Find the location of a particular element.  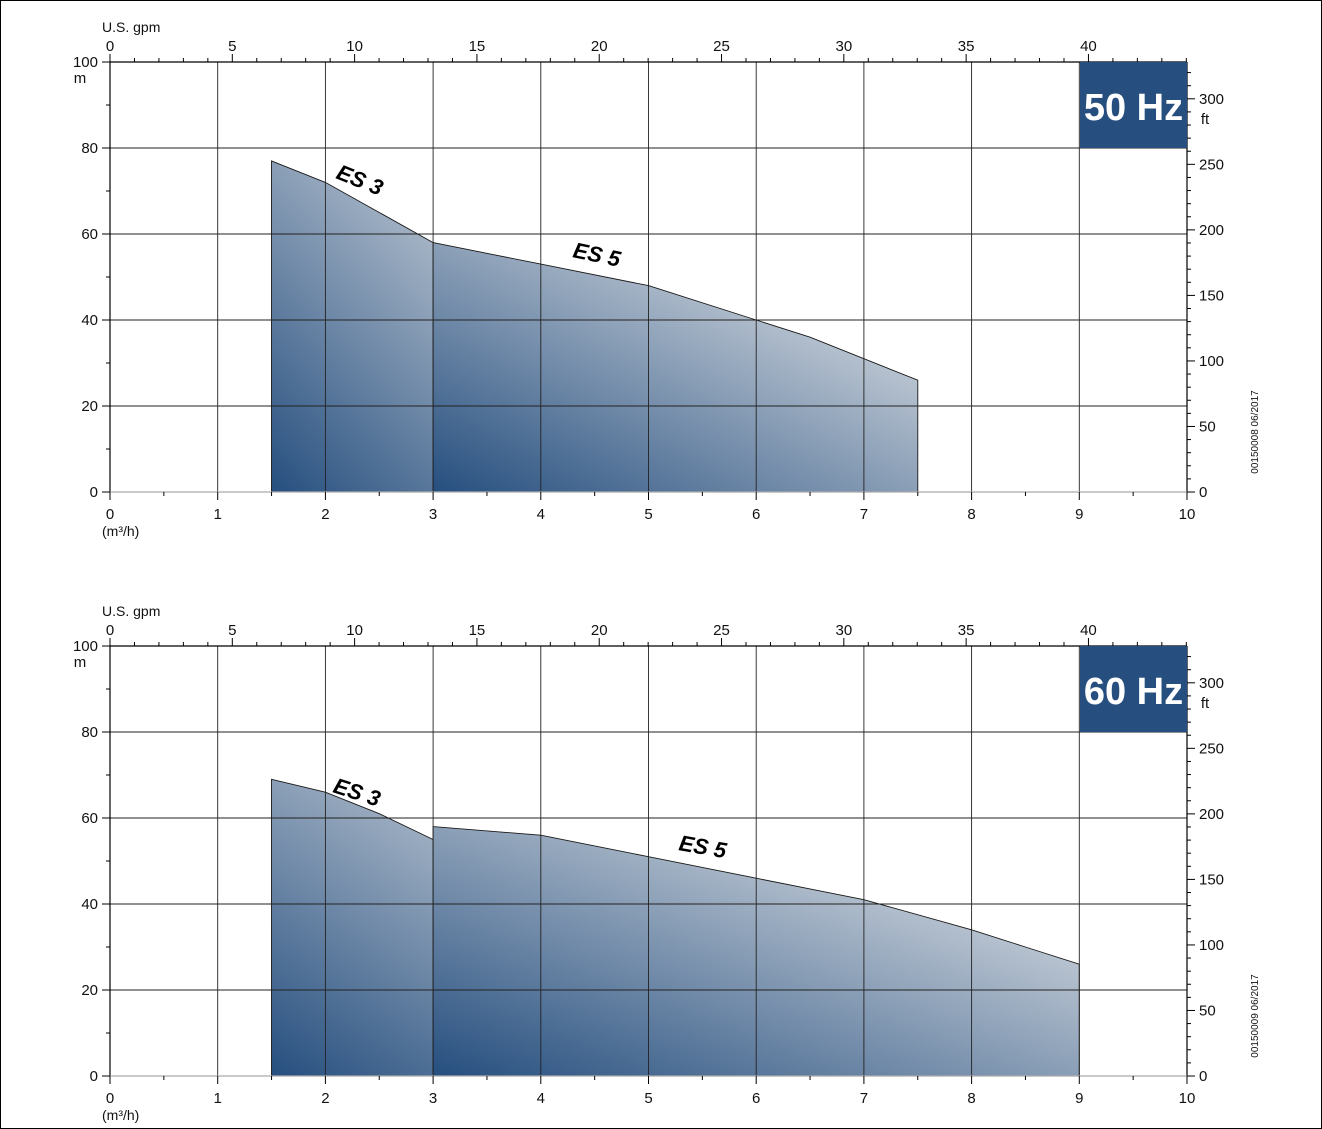

figure-code: 00150008 06/2017 is located at coordinates (1255, 432).